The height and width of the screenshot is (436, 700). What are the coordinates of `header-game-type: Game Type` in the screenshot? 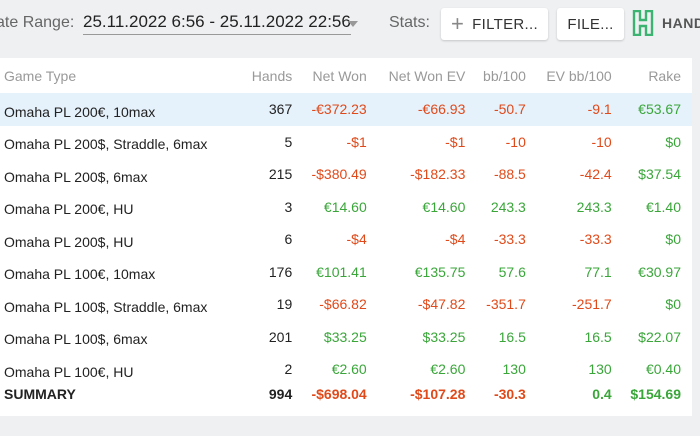 It's located at (40, 75).